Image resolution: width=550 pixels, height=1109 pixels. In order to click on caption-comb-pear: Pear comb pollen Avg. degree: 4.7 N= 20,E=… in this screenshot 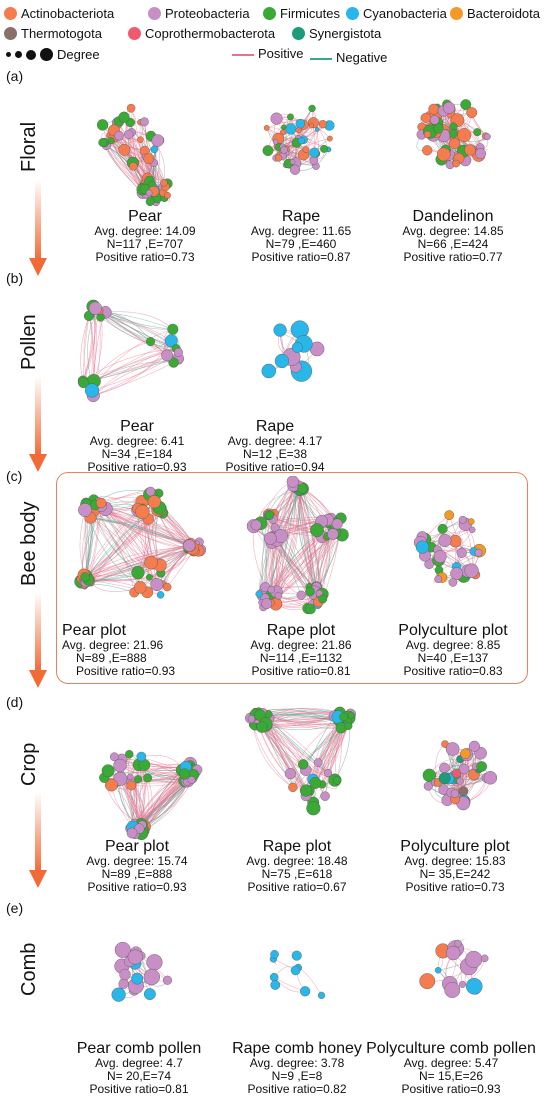, I will do `click(139, 1068)`.